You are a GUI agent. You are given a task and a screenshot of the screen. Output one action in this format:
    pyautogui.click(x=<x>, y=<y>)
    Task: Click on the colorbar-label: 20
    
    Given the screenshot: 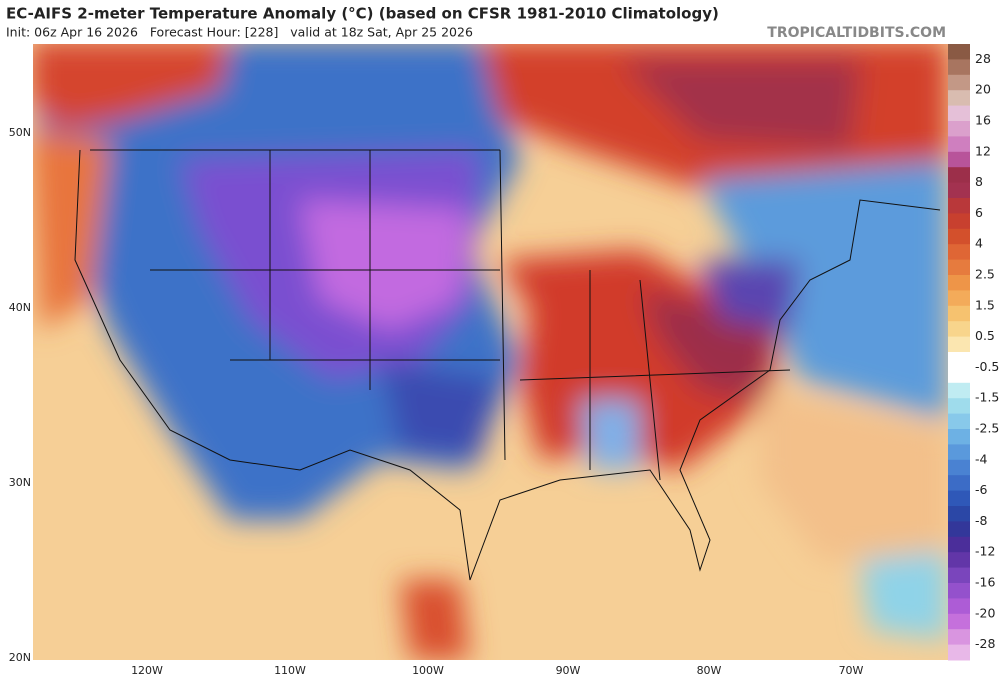 What is the action you would take?
    pyautogui.click(x=983, y=89)
    